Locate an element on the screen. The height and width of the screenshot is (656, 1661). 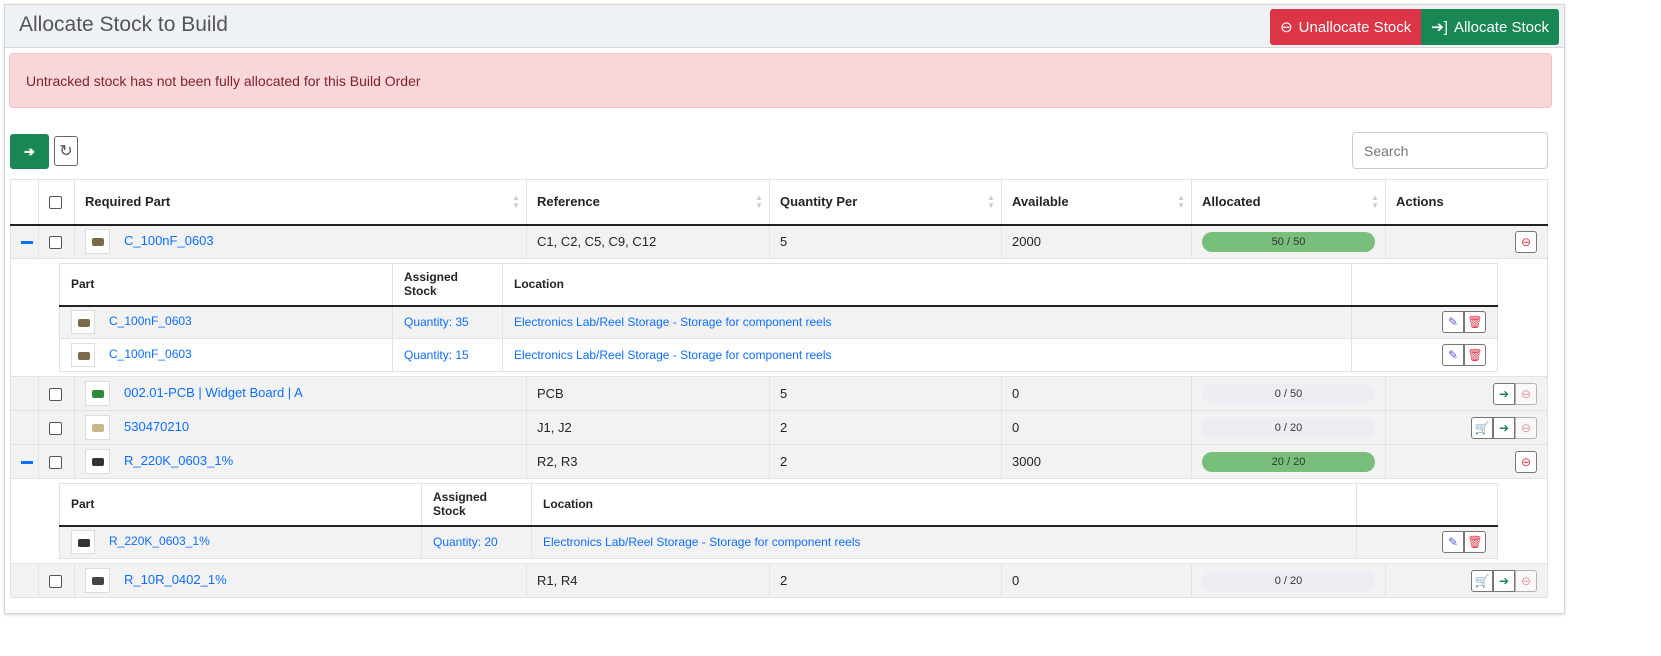
refresh-icon: ↻ is located at coordinates (66, 151).